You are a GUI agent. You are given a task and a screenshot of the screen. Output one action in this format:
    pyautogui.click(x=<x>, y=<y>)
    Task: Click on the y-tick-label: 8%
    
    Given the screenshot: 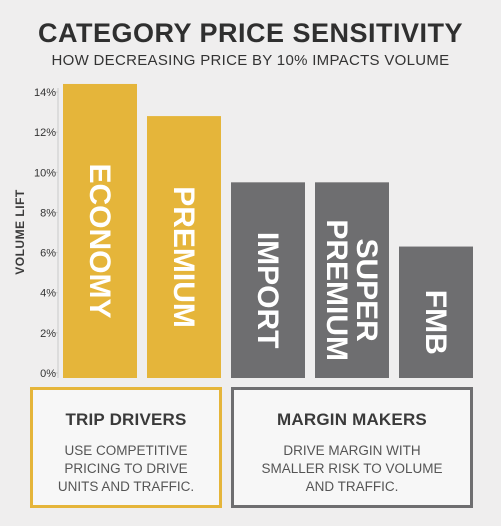 What is the action you would take?
    pyautogui.click(x=48, y=213)
    